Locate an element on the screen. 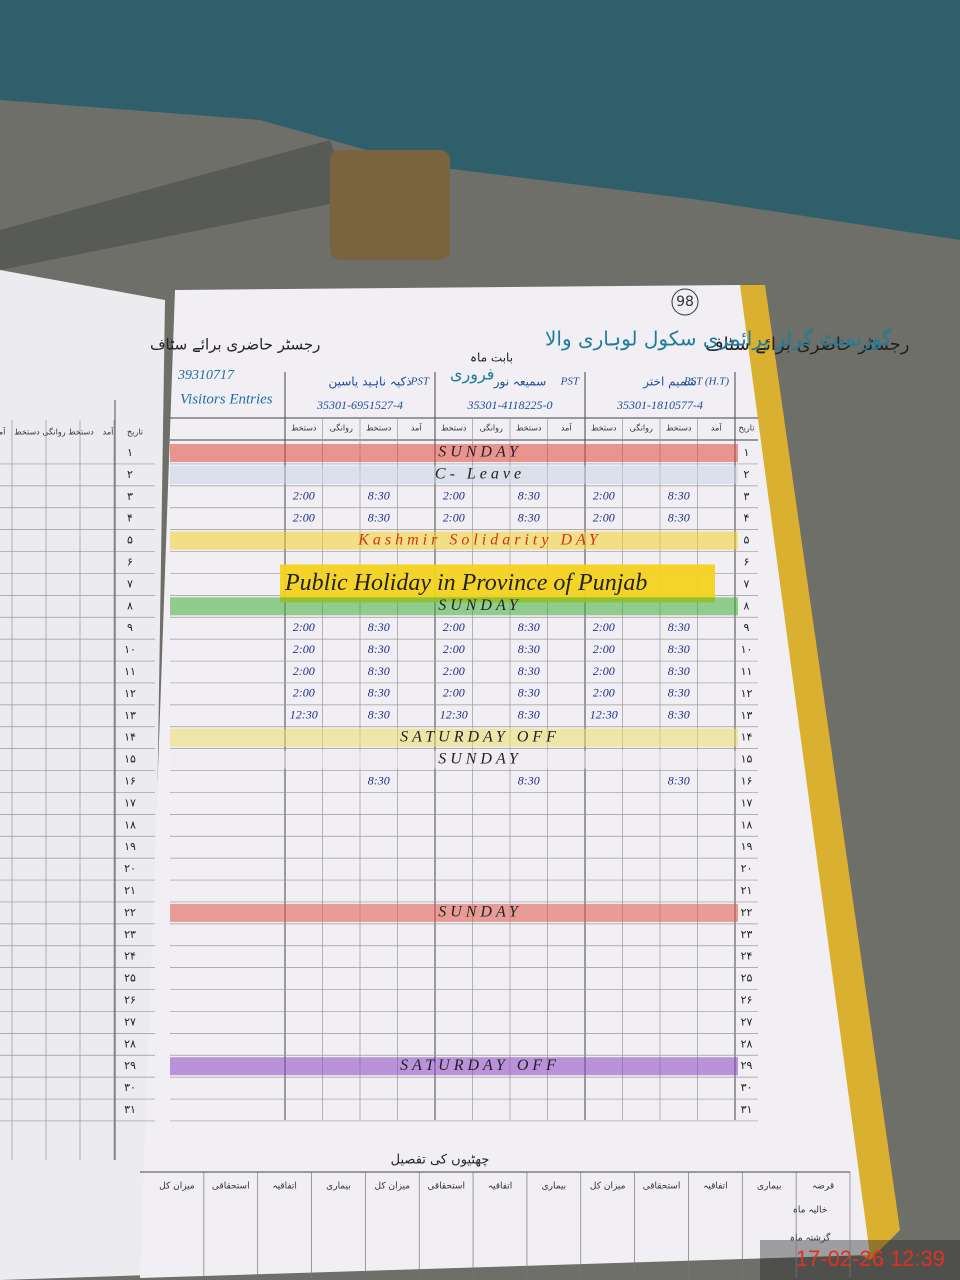 This screenshot has width=960, height=1280. day-number: ۱۳ is located at coordinates (747, 715).